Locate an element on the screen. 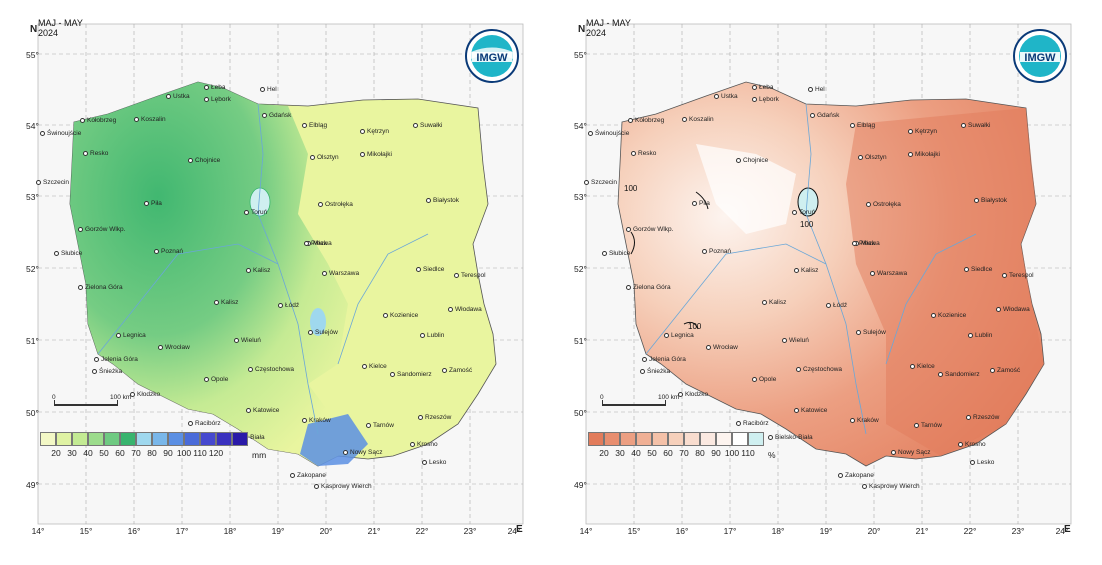  legend-swatches is located at coordinates (144, 439).